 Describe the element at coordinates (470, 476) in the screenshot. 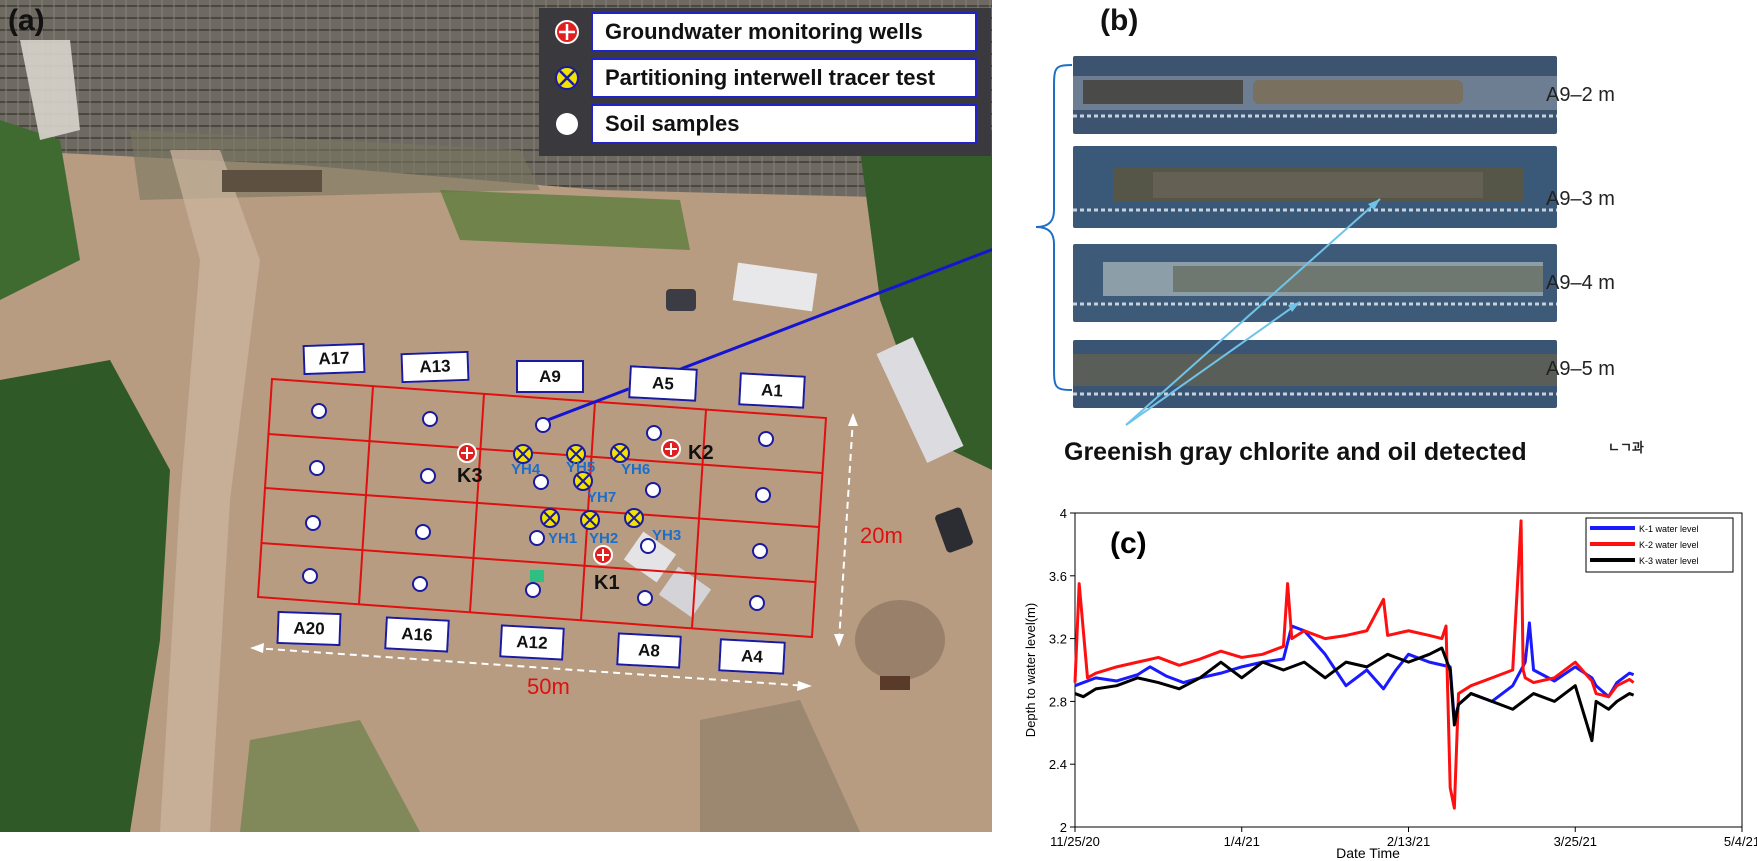

I see `well-label-k3: K3` at that location.